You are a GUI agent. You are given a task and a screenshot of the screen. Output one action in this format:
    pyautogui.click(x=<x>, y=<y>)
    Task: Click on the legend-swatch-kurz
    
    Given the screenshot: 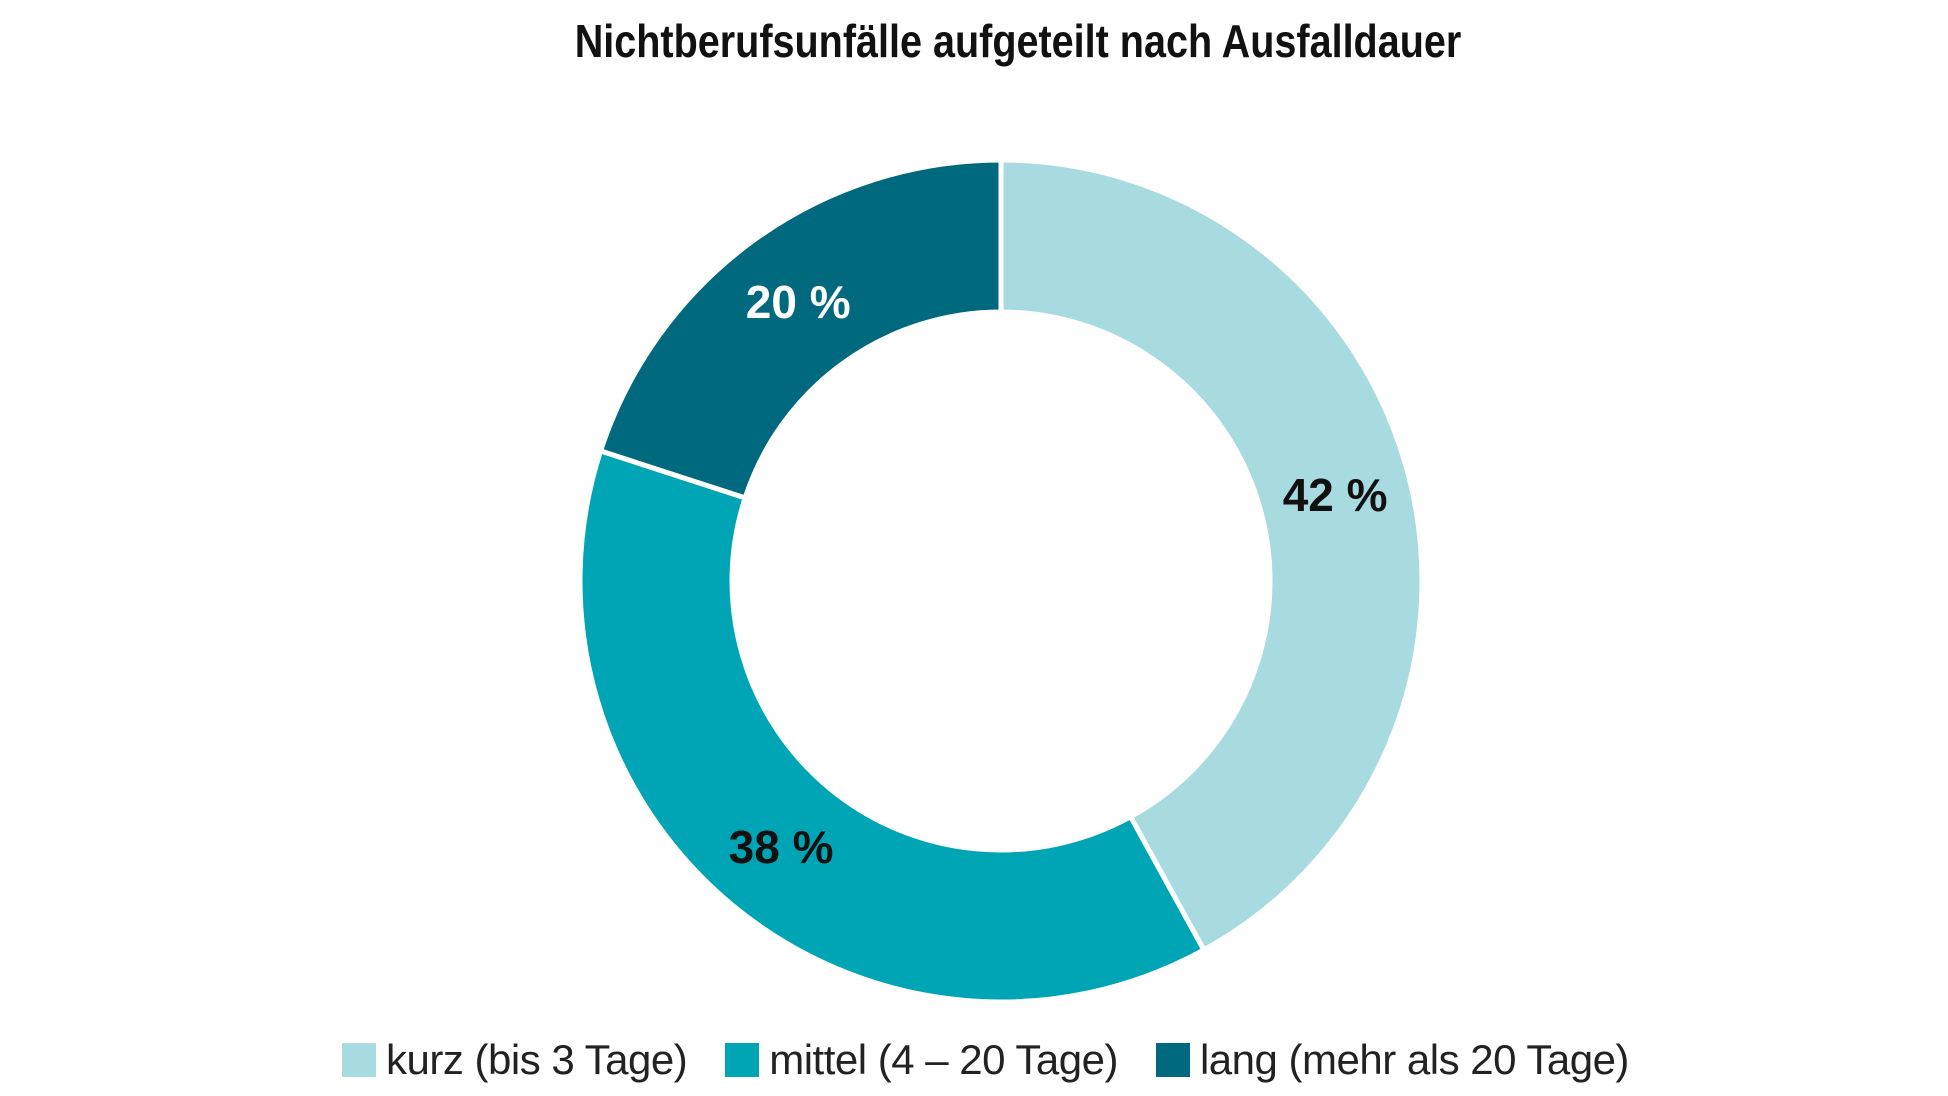 What is the action you would take?
    pyautogui.click(x=359, y=1060)
    